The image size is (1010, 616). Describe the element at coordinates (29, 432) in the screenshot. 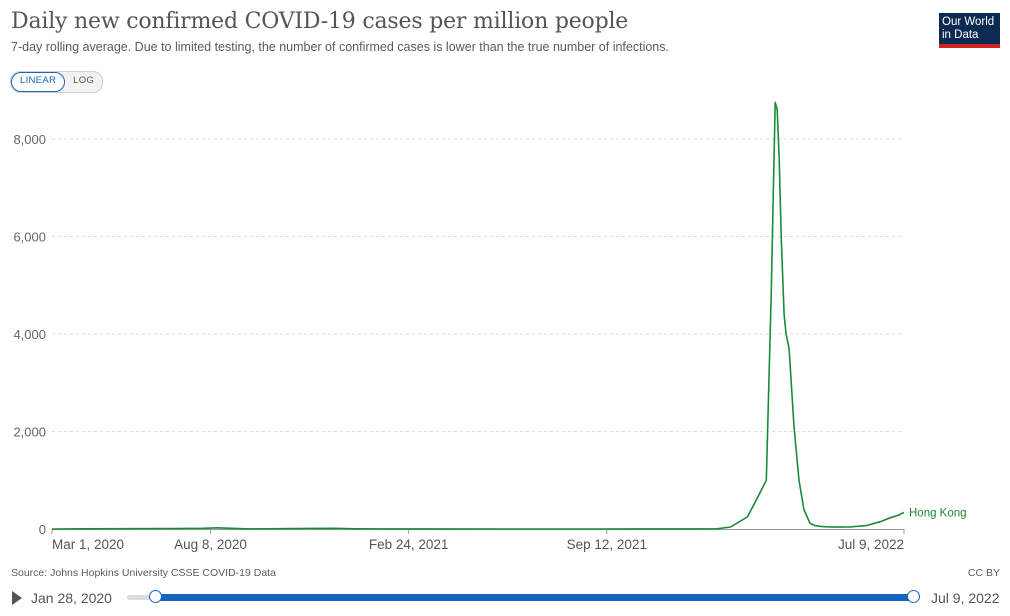

I see `y-tick-label: 2,000` at that location.